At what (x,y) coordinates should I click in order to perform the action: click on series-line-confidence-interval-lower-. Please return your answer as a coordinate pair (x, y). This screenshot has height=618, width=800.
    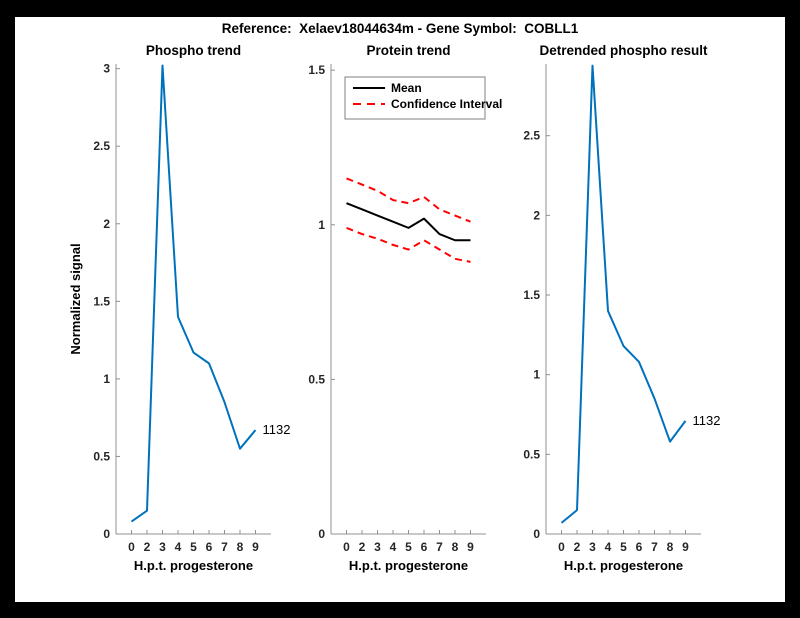
    Looking at the image, I should click on (408, 244).